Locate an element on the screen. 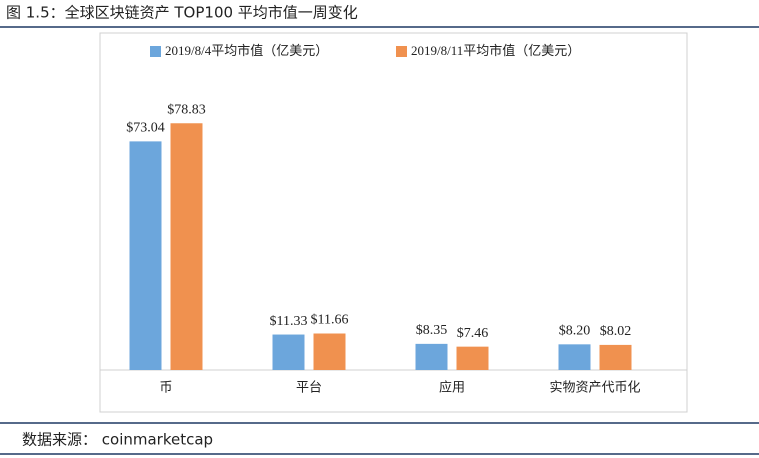 The image size is (759, 458). data-label: $78.83 is located at coordinates (186, 109).